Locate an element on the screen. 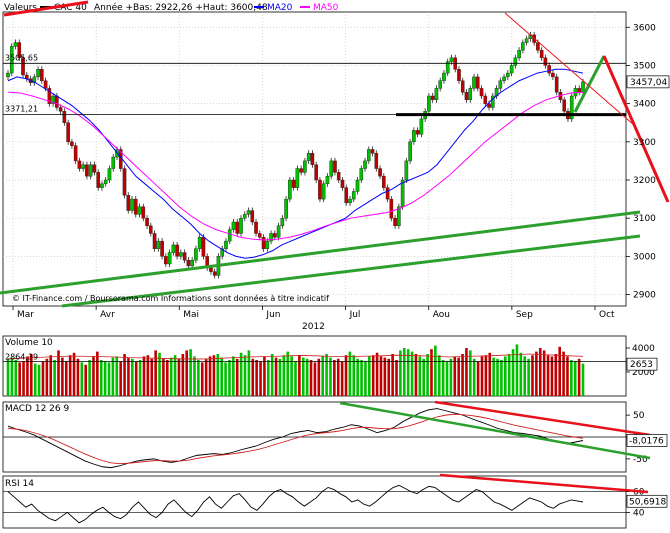  macd-last-badge is located at coordinates (647, 440).